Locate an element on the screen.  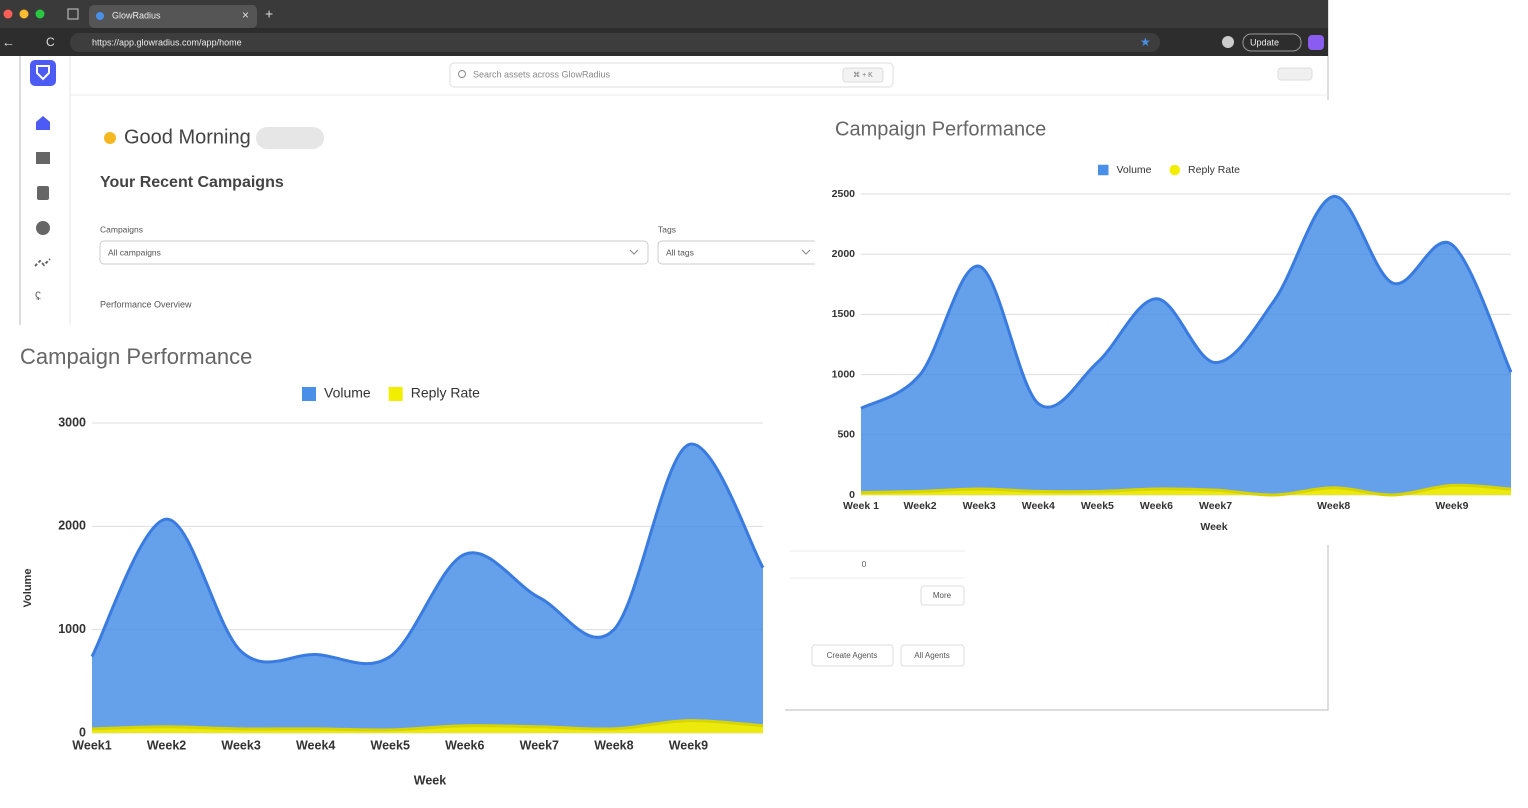
max-dot is located at coordinates (40, 14).